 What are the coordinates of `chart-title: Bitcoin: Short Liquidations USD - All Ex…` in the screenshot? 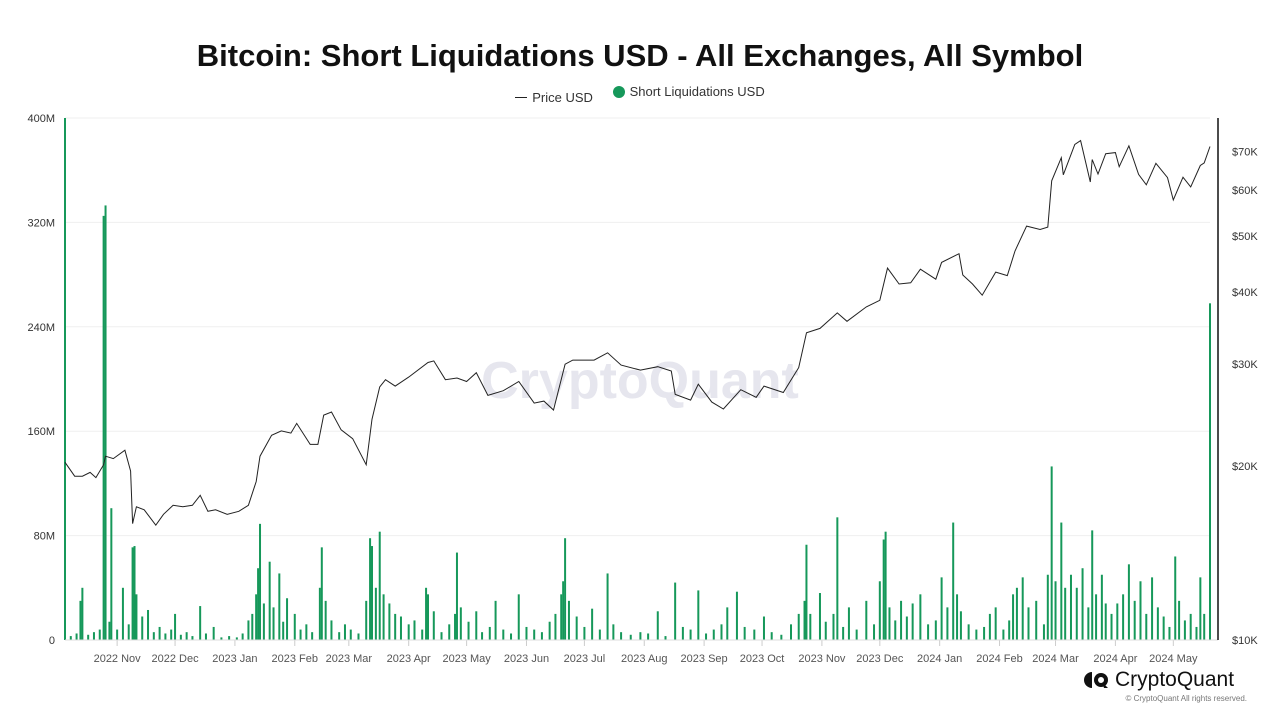 It's located at (640, 55).